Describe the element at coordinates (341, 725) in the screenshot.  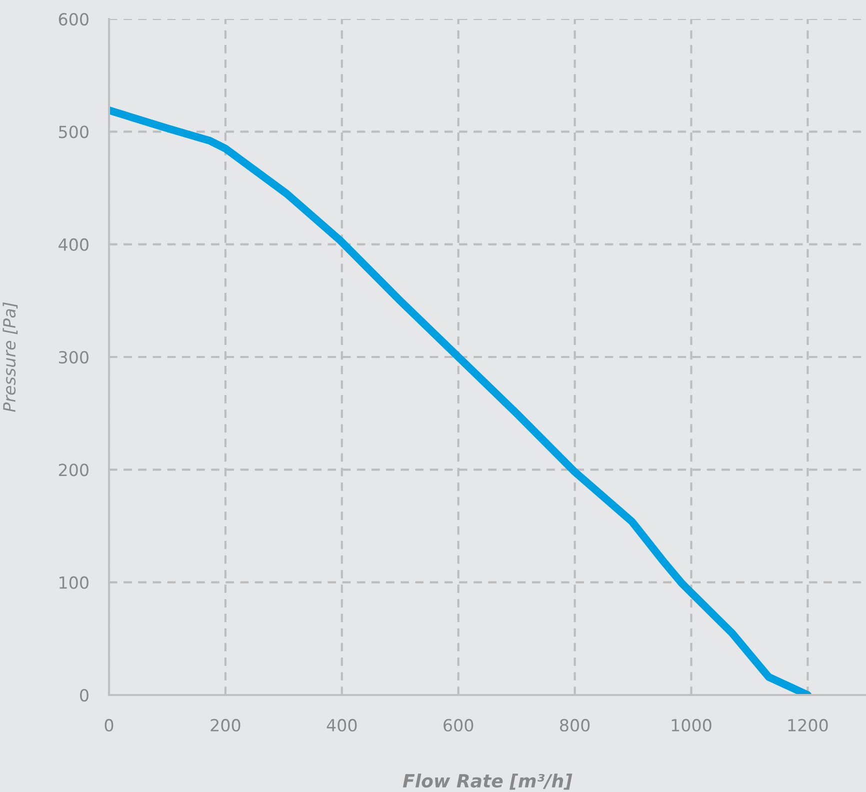
I see `x-tick-label: 400` at that location.